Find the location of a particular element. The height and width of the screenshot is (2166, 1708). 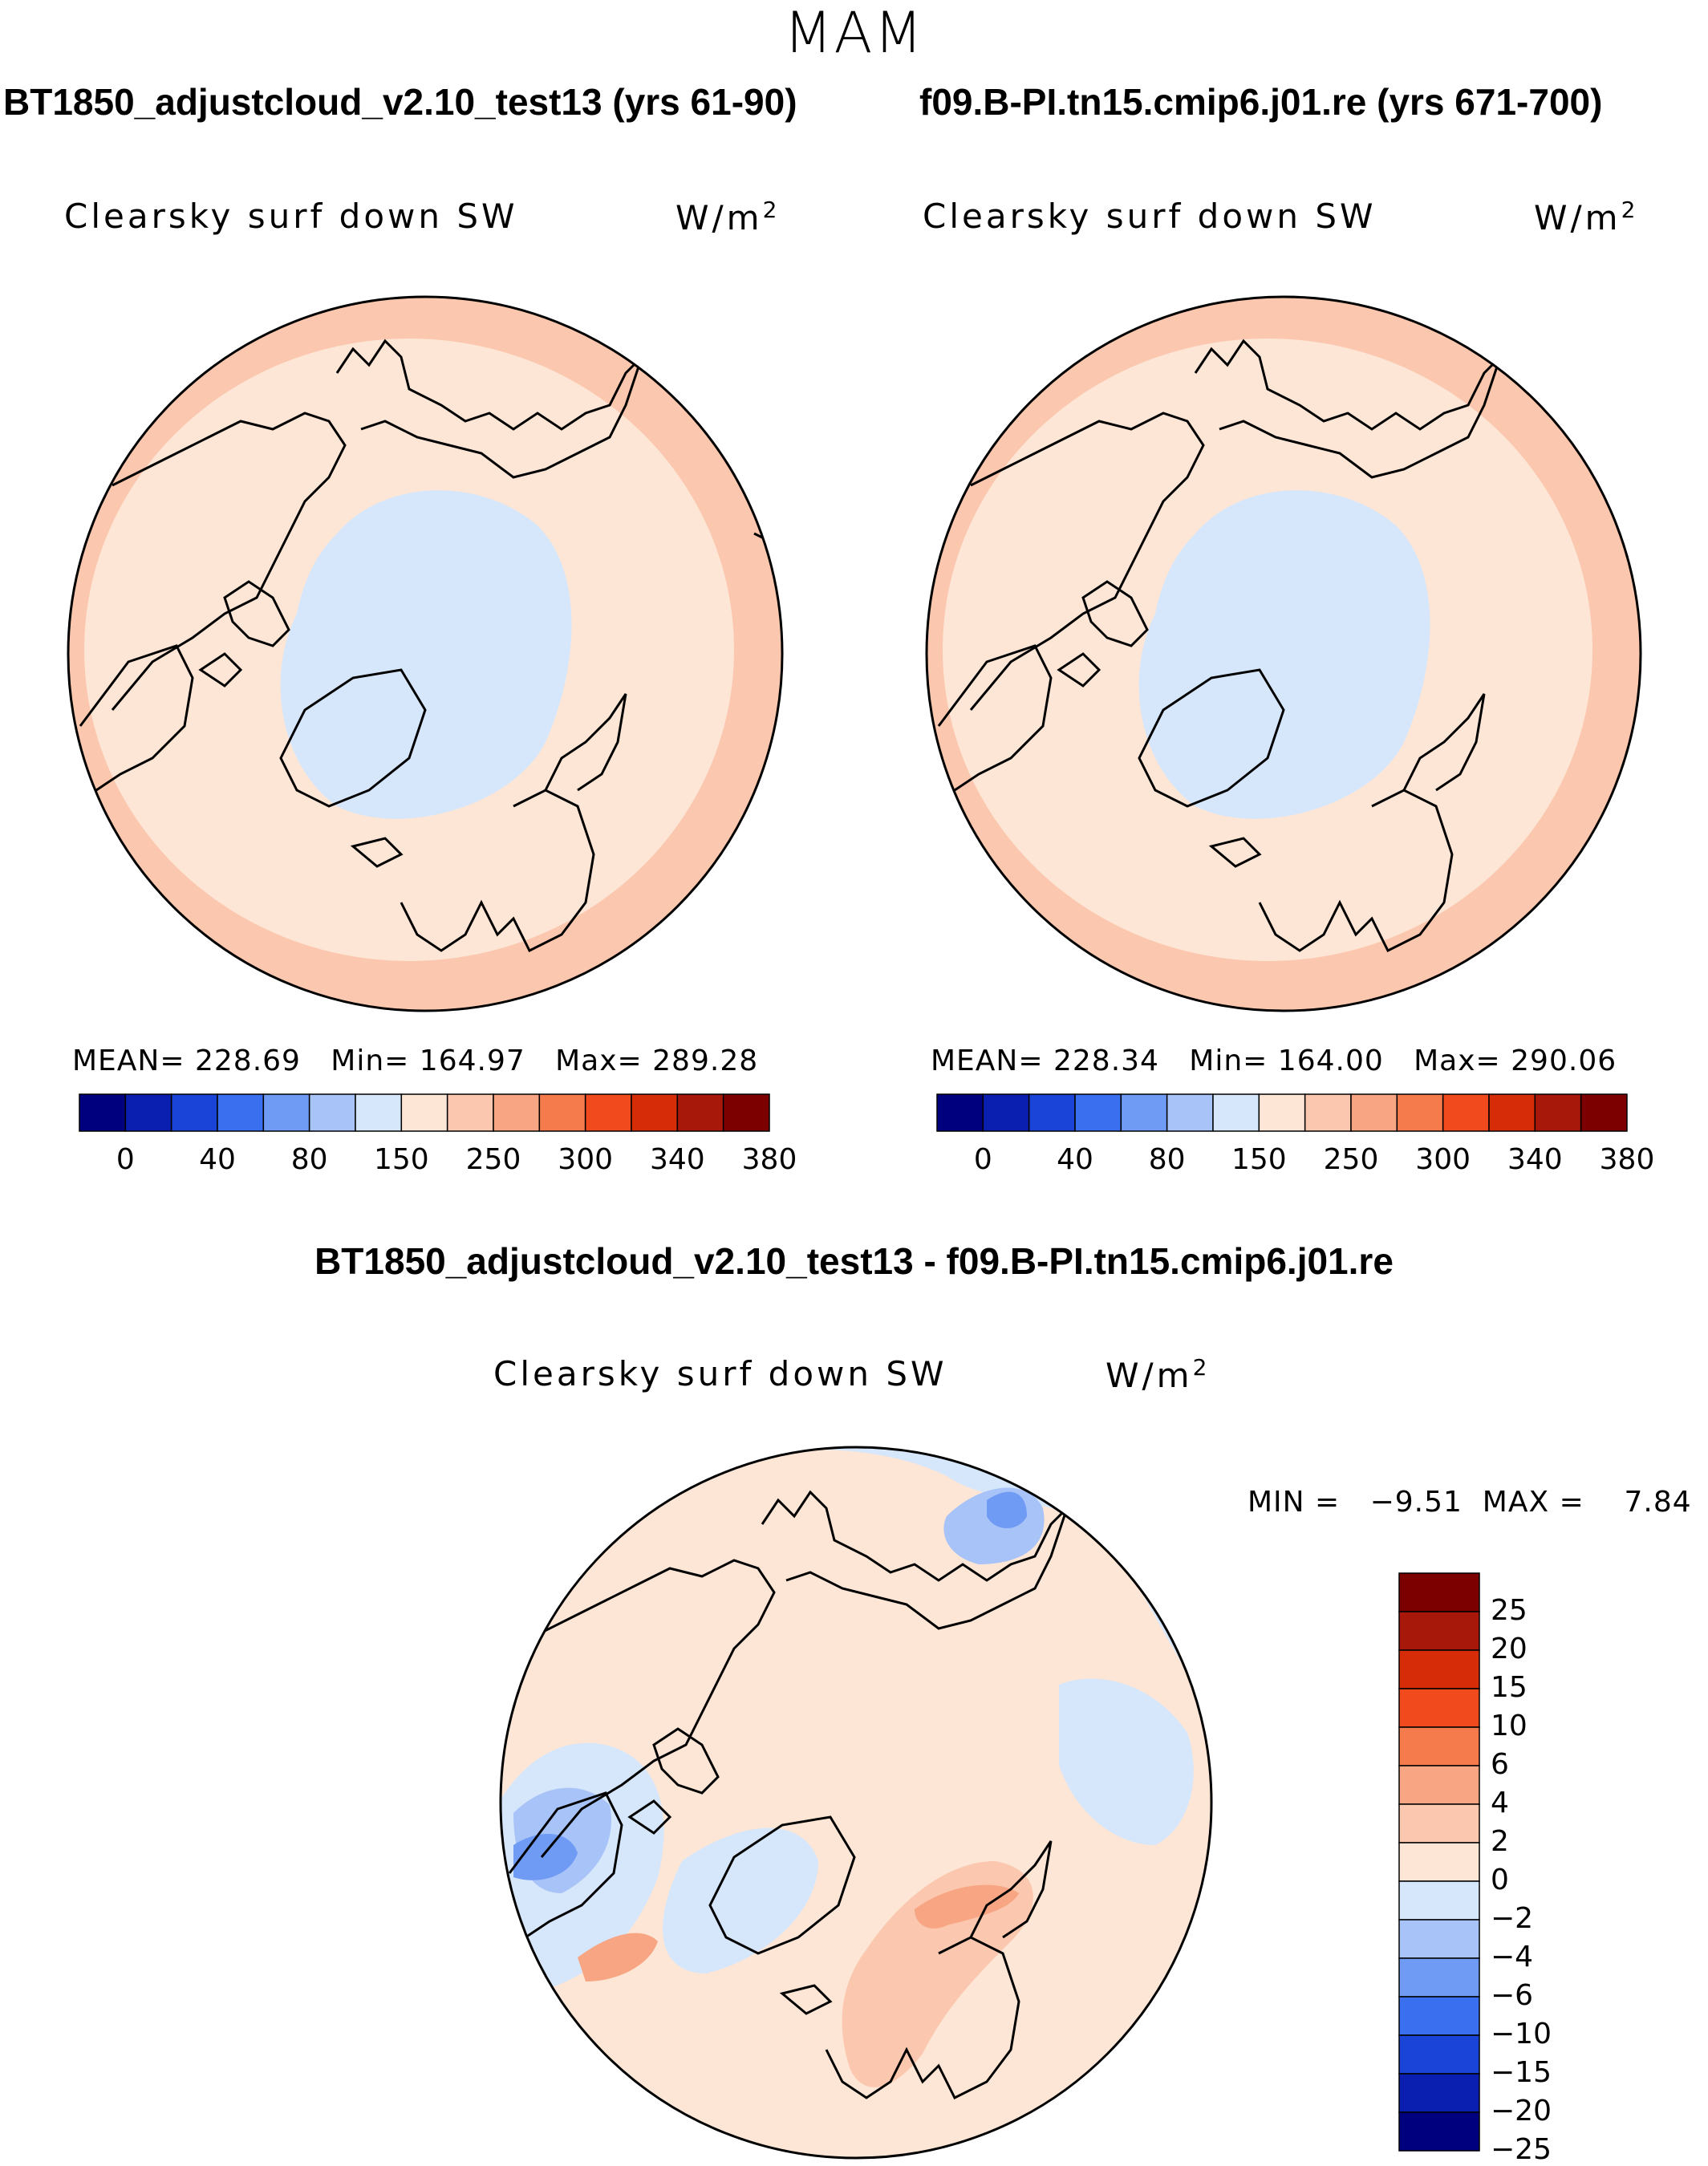

coastline-hudson is located at coordinates (995, 718).